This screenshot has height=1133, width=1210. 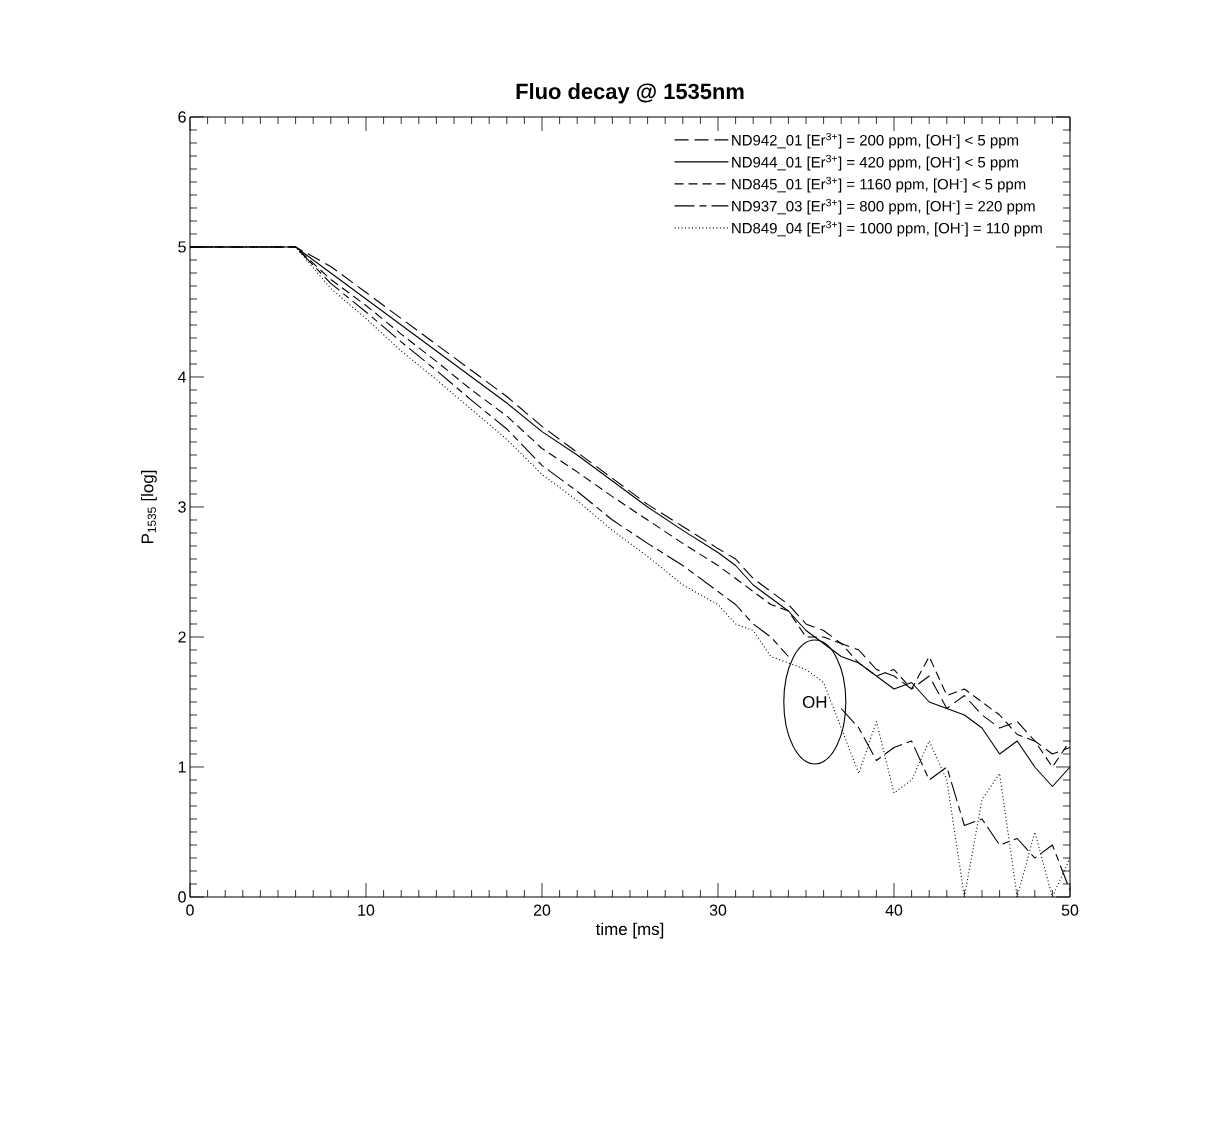 What do you see at coordinates (894, 910) in the screenshot?
I see `x-tick-label: 40` at bounding box center [894, 910].